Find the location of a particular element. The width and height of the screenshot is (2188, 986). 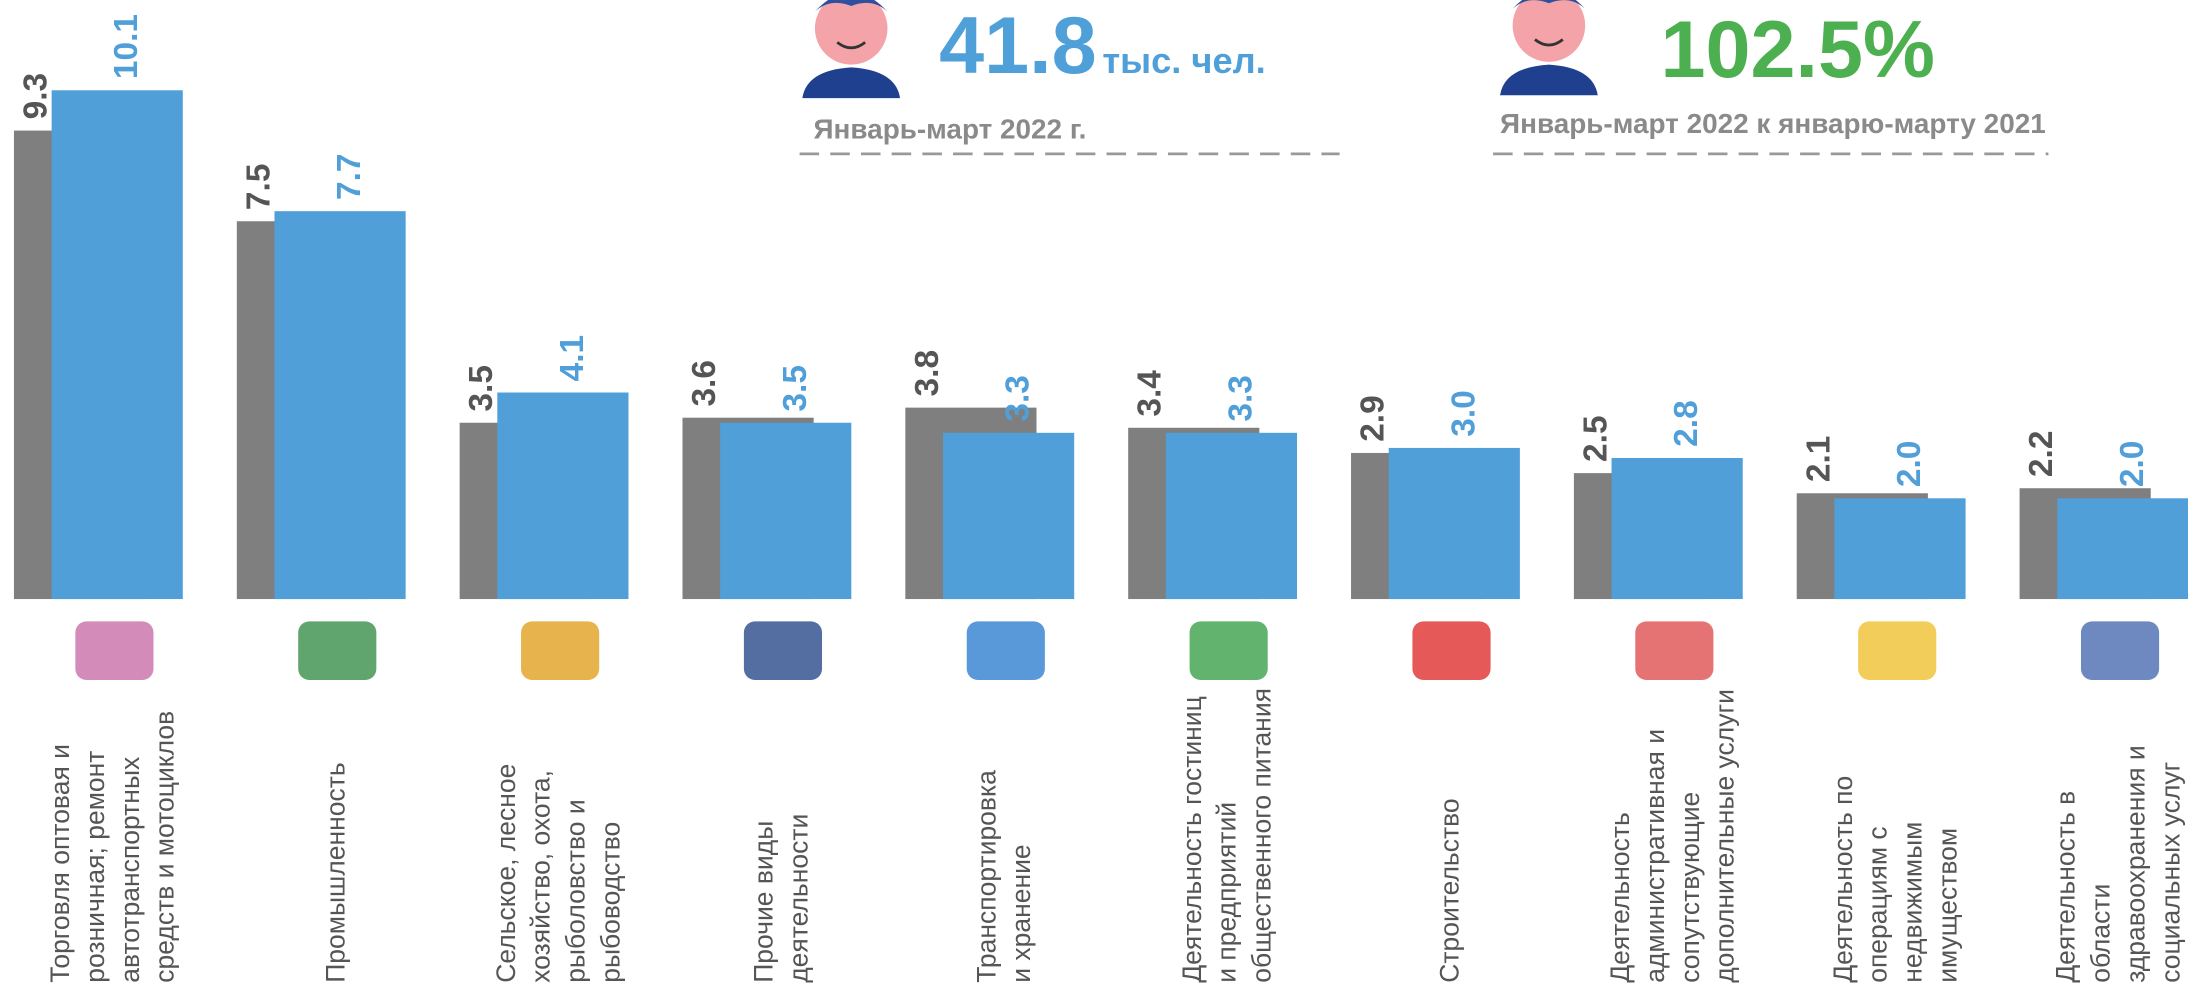

category-label: Деятельность в is located at coordinates (2066, 887).